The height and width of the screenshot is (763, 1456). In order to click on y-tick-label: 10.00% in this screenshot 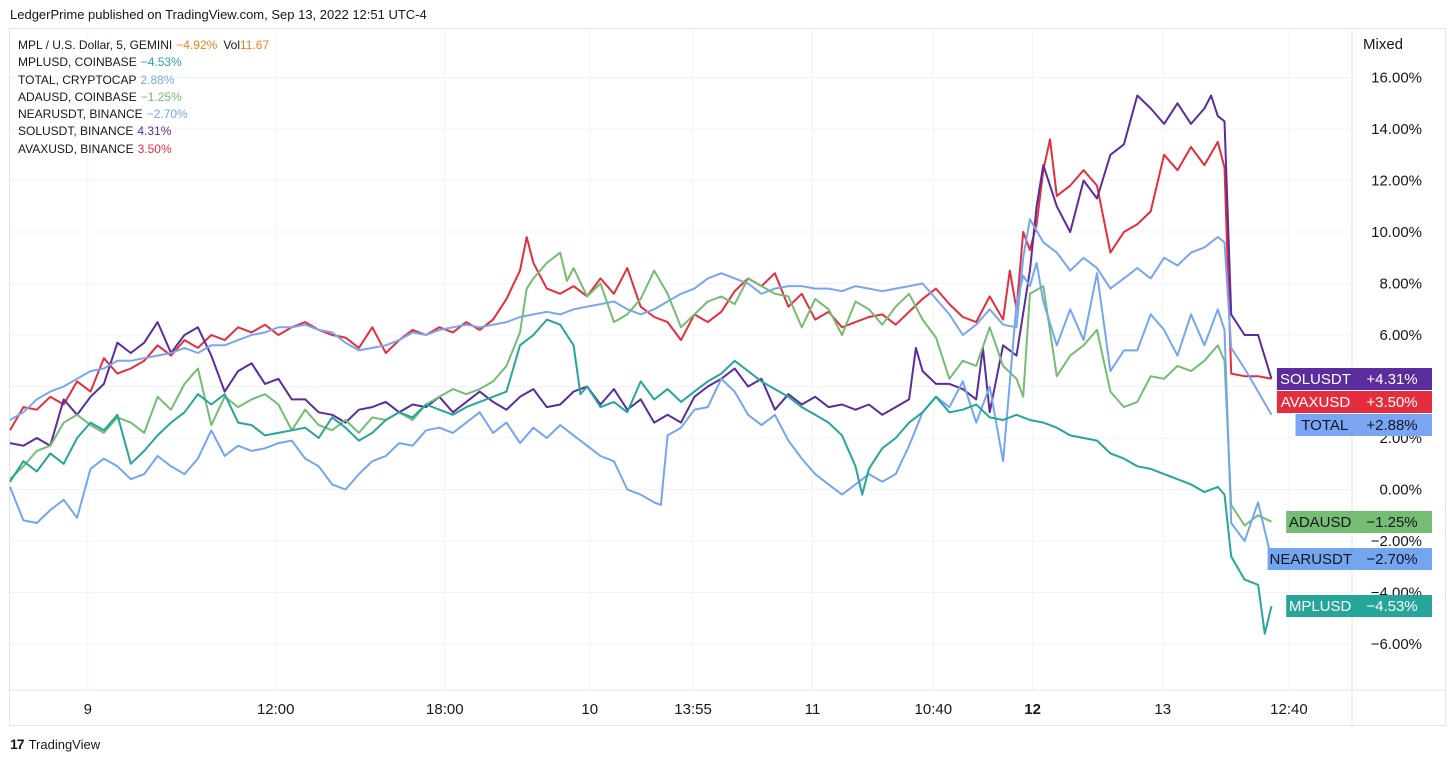, I will do `click(1396, 232)`.